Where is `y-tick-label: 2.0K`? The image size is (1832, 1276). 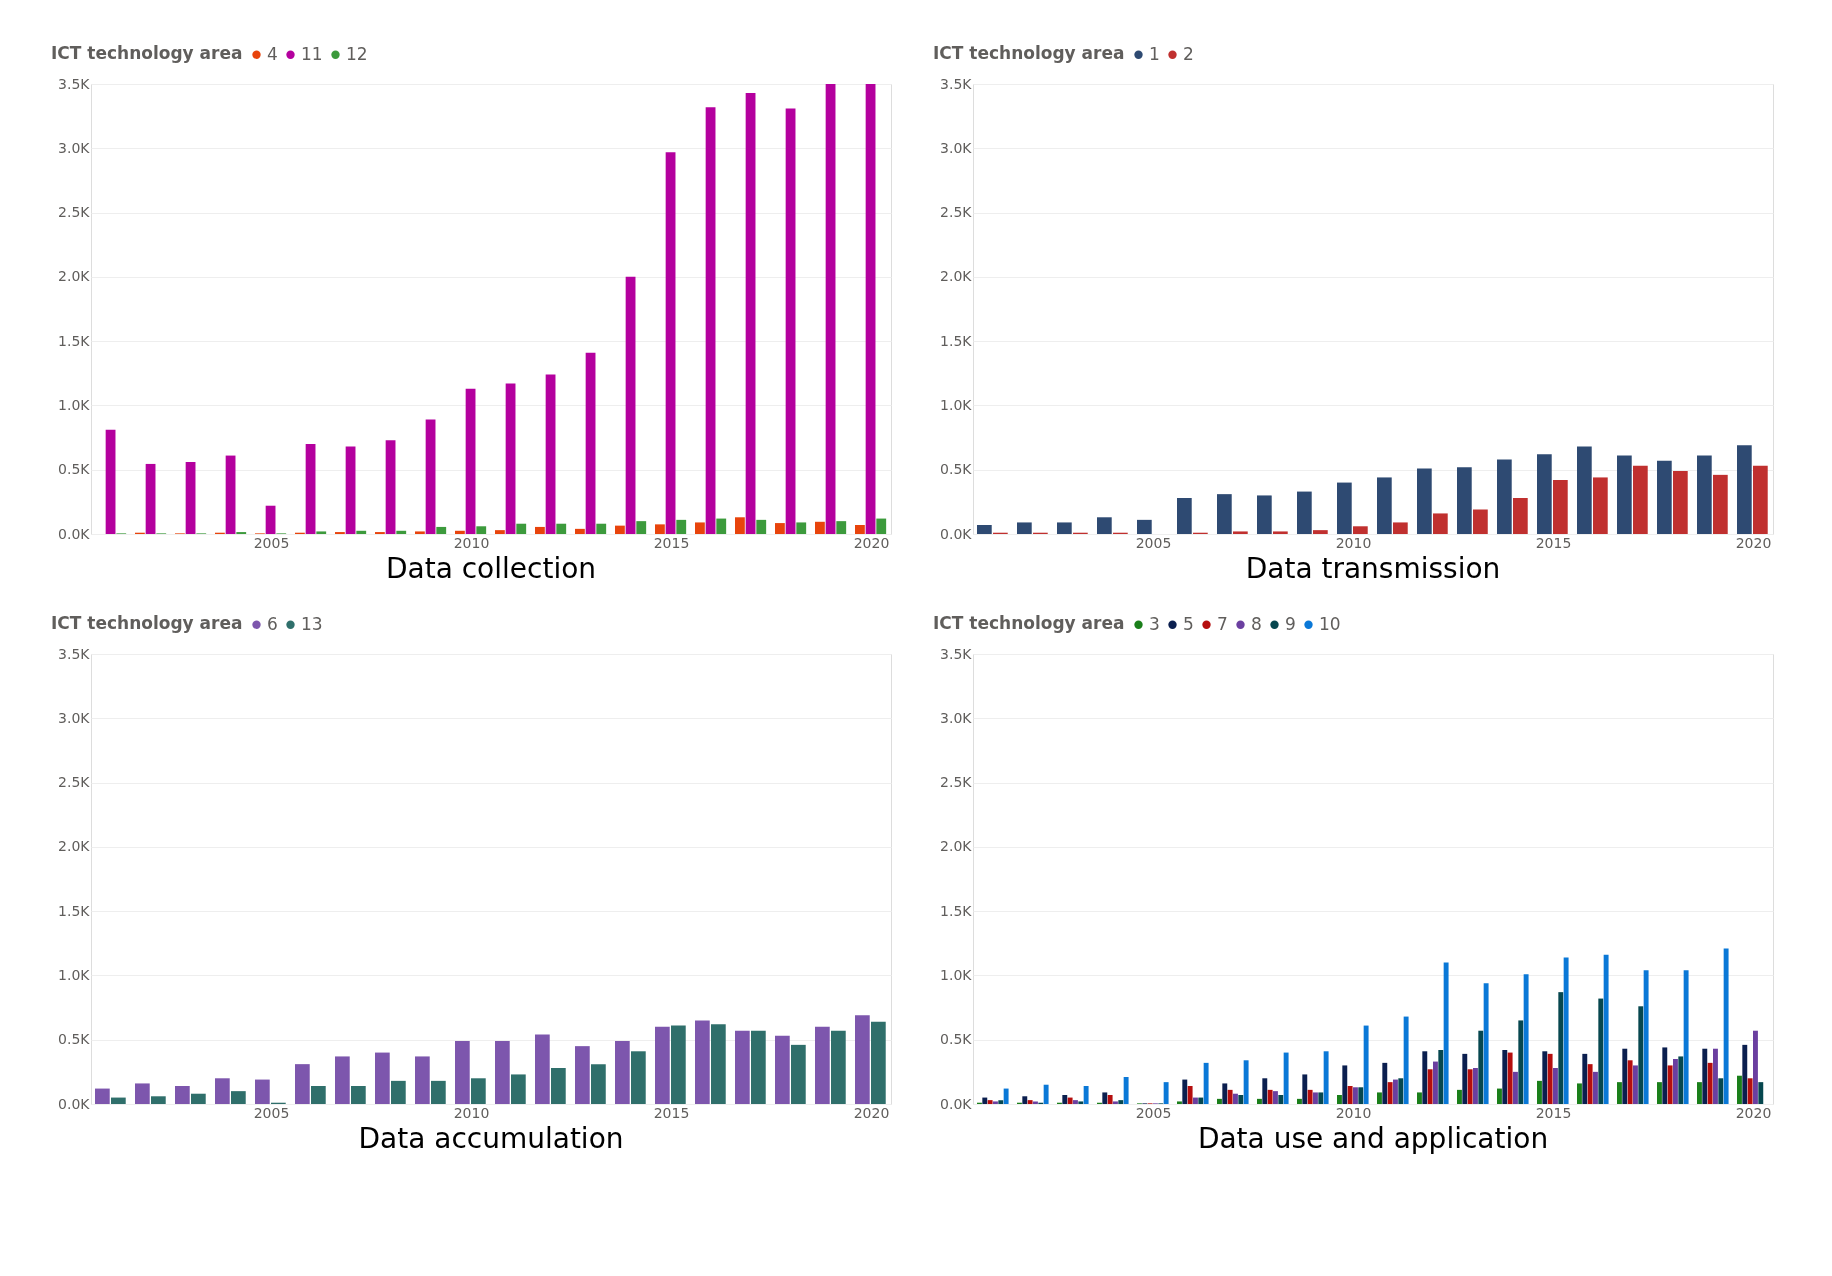
y-tick-label: 2.0K is located at coordinates (74, 846).